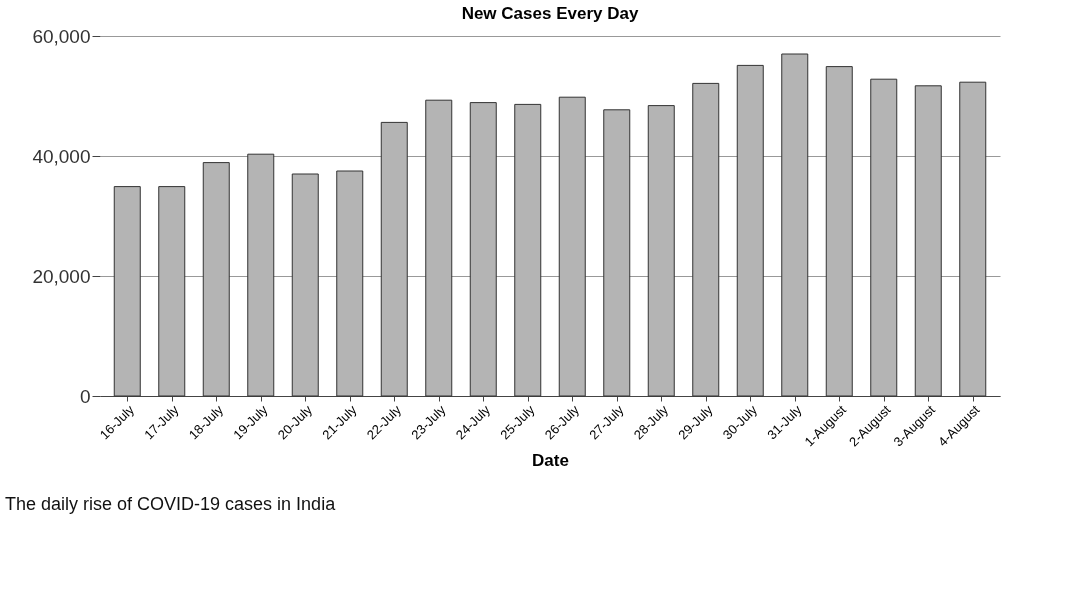  Describe the element at coordinates (550, 461) in the screenshot. I see `x-axis-title: Date` at that location.